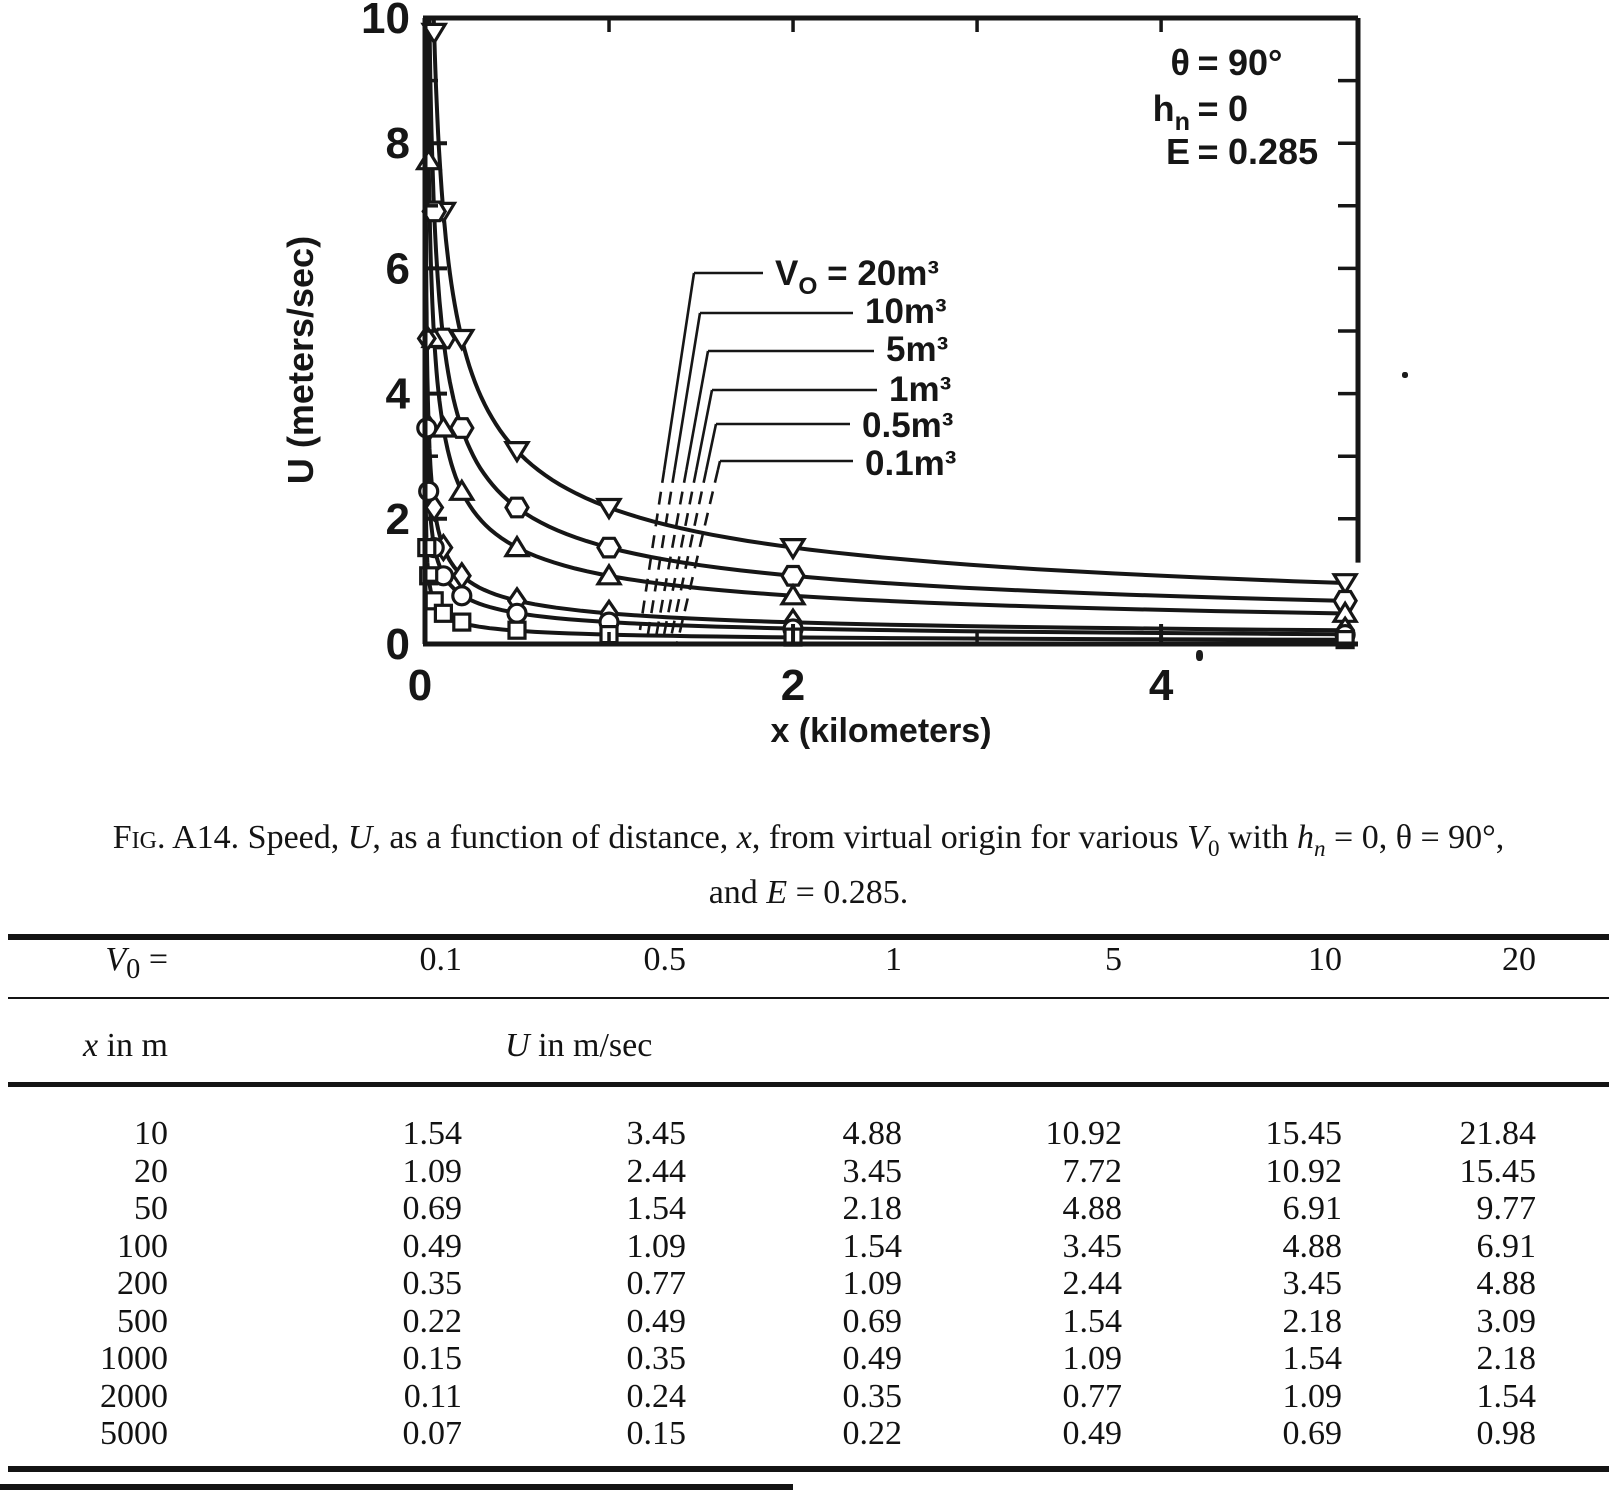  I want to click on table-row-x-value: 10, so click(151, 1133).